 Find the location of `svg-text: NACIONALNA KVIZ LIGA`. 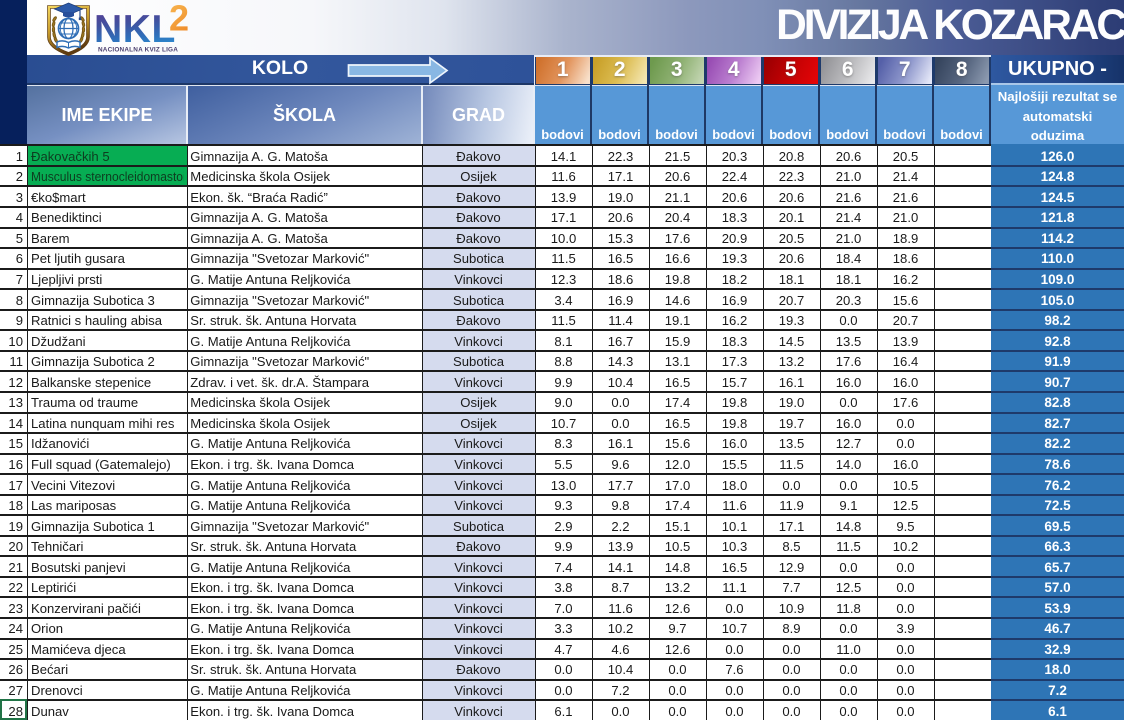

svg-text: NACIONALNA KVIZ LIGA is located at coordinates (138, 50).